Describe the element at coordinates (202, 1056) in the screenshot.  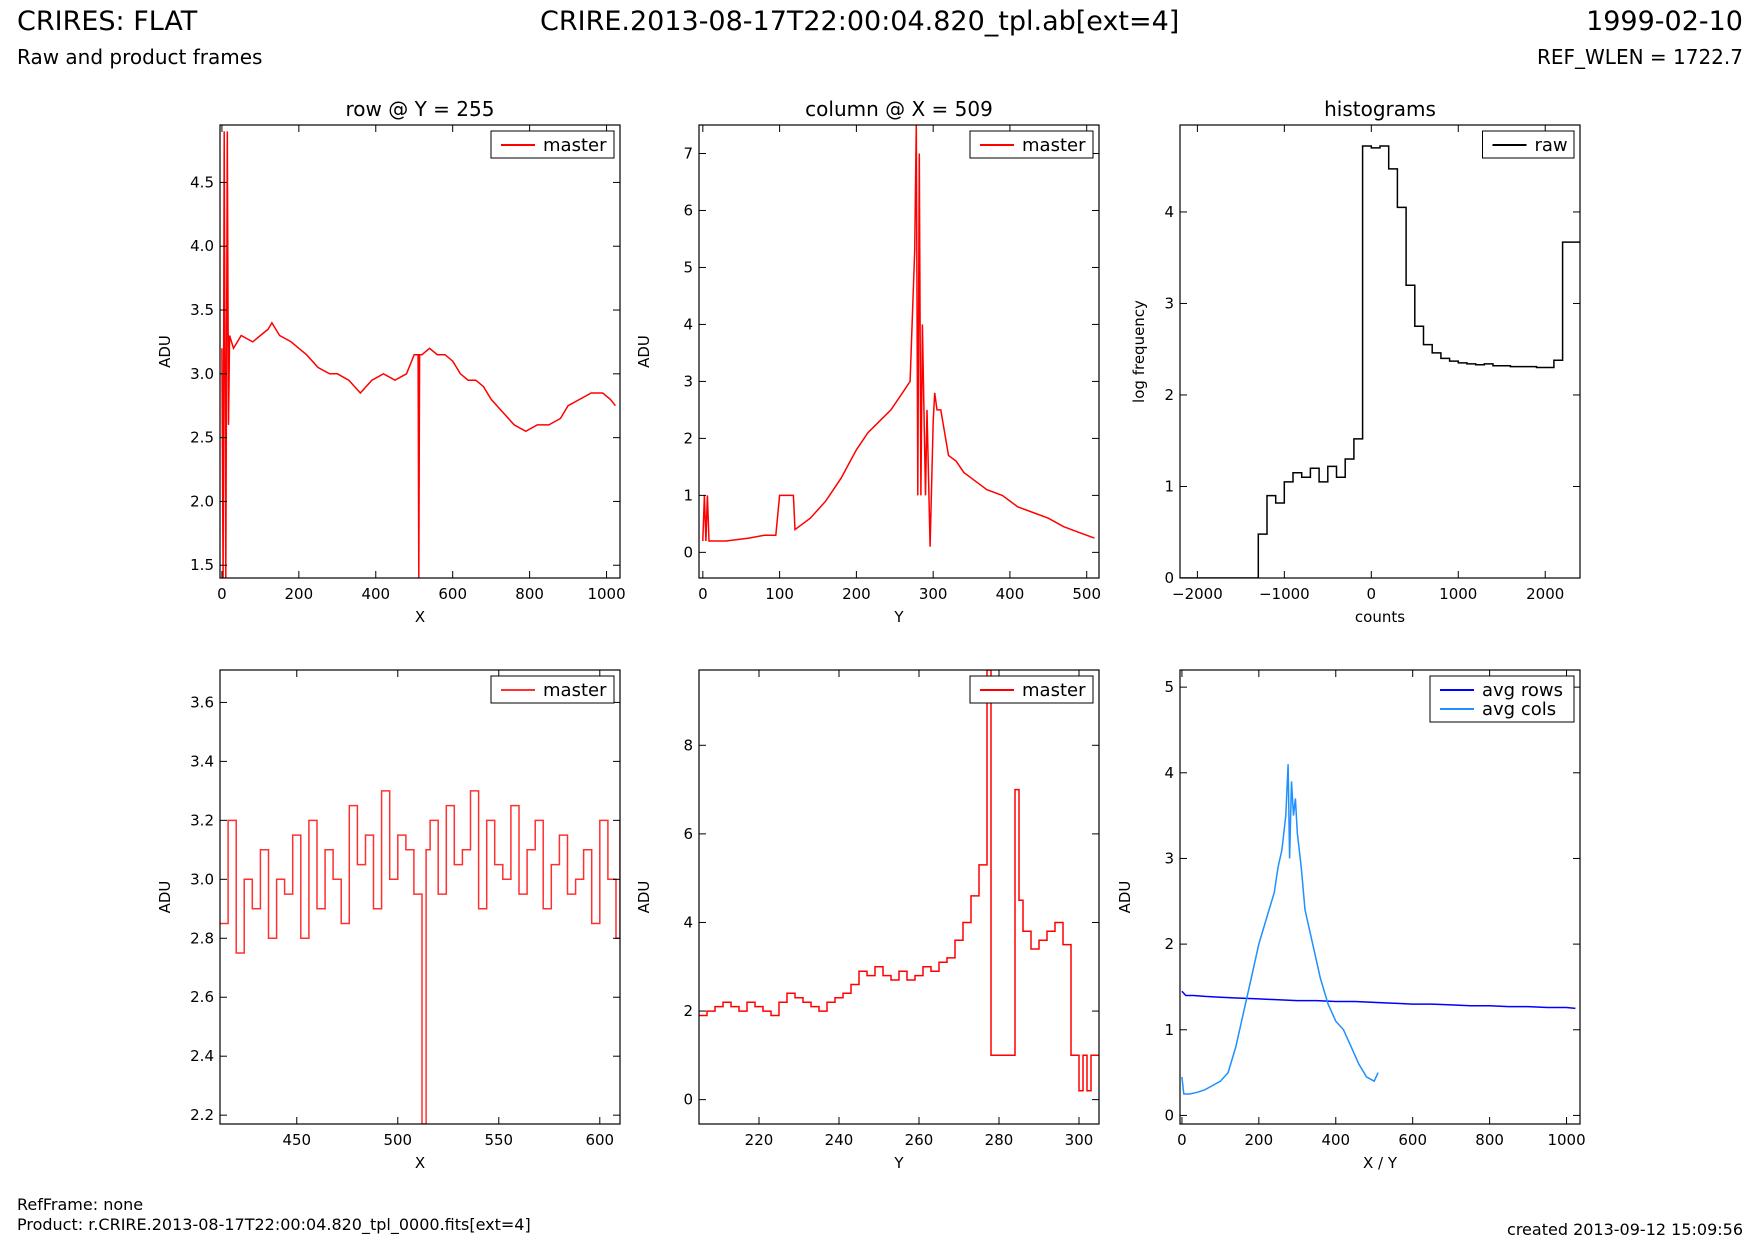
I see `y-tick-label: 2.4` at that location.